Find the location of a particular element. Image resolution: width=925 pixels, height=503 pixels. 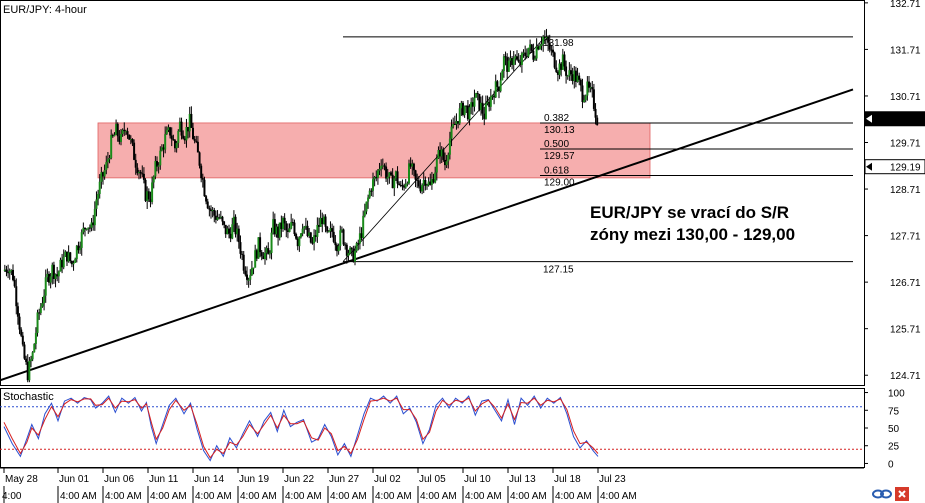

stochastic-axis: 100 75 50 25 0 is located at coordinates (884, 429).